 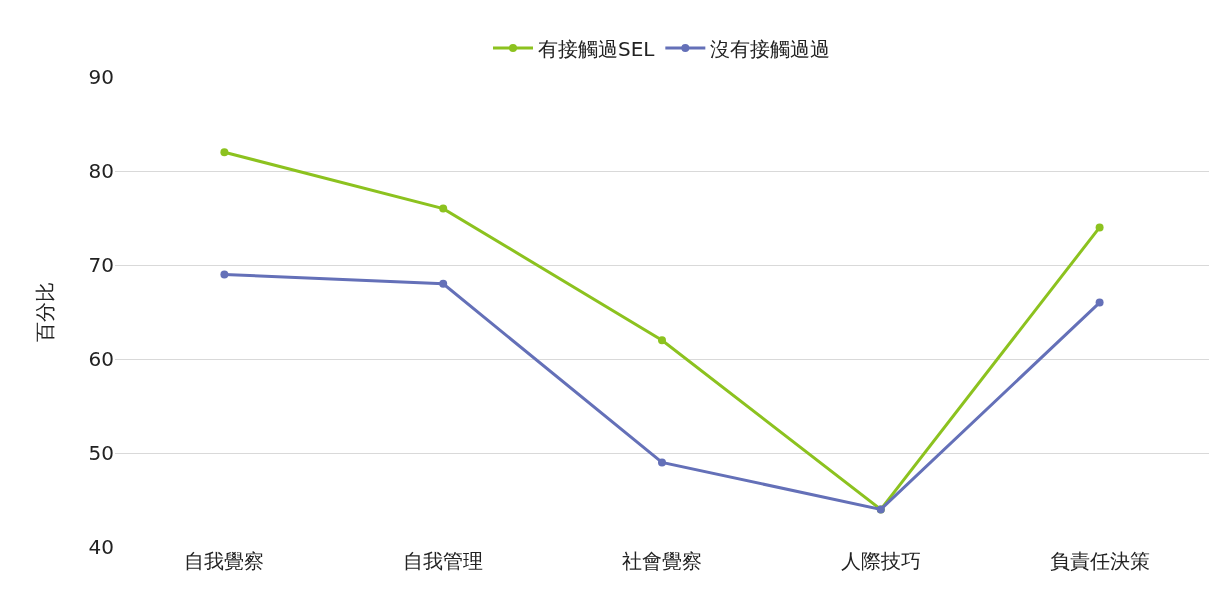 I want to click on x-tick-label: 社會覺察, so click(x=662, y=561).